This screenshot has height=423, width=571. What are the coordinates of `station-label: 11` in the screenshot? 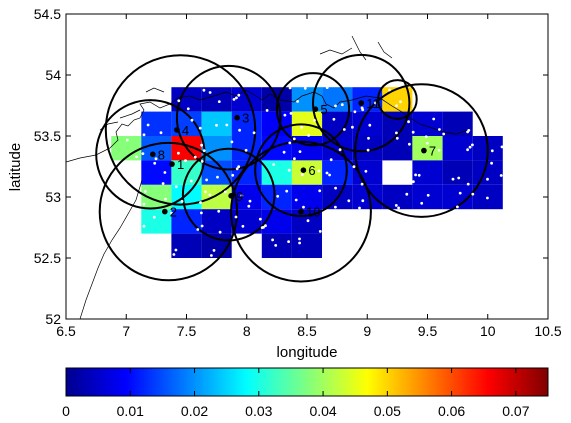 It's located at (373, 103).